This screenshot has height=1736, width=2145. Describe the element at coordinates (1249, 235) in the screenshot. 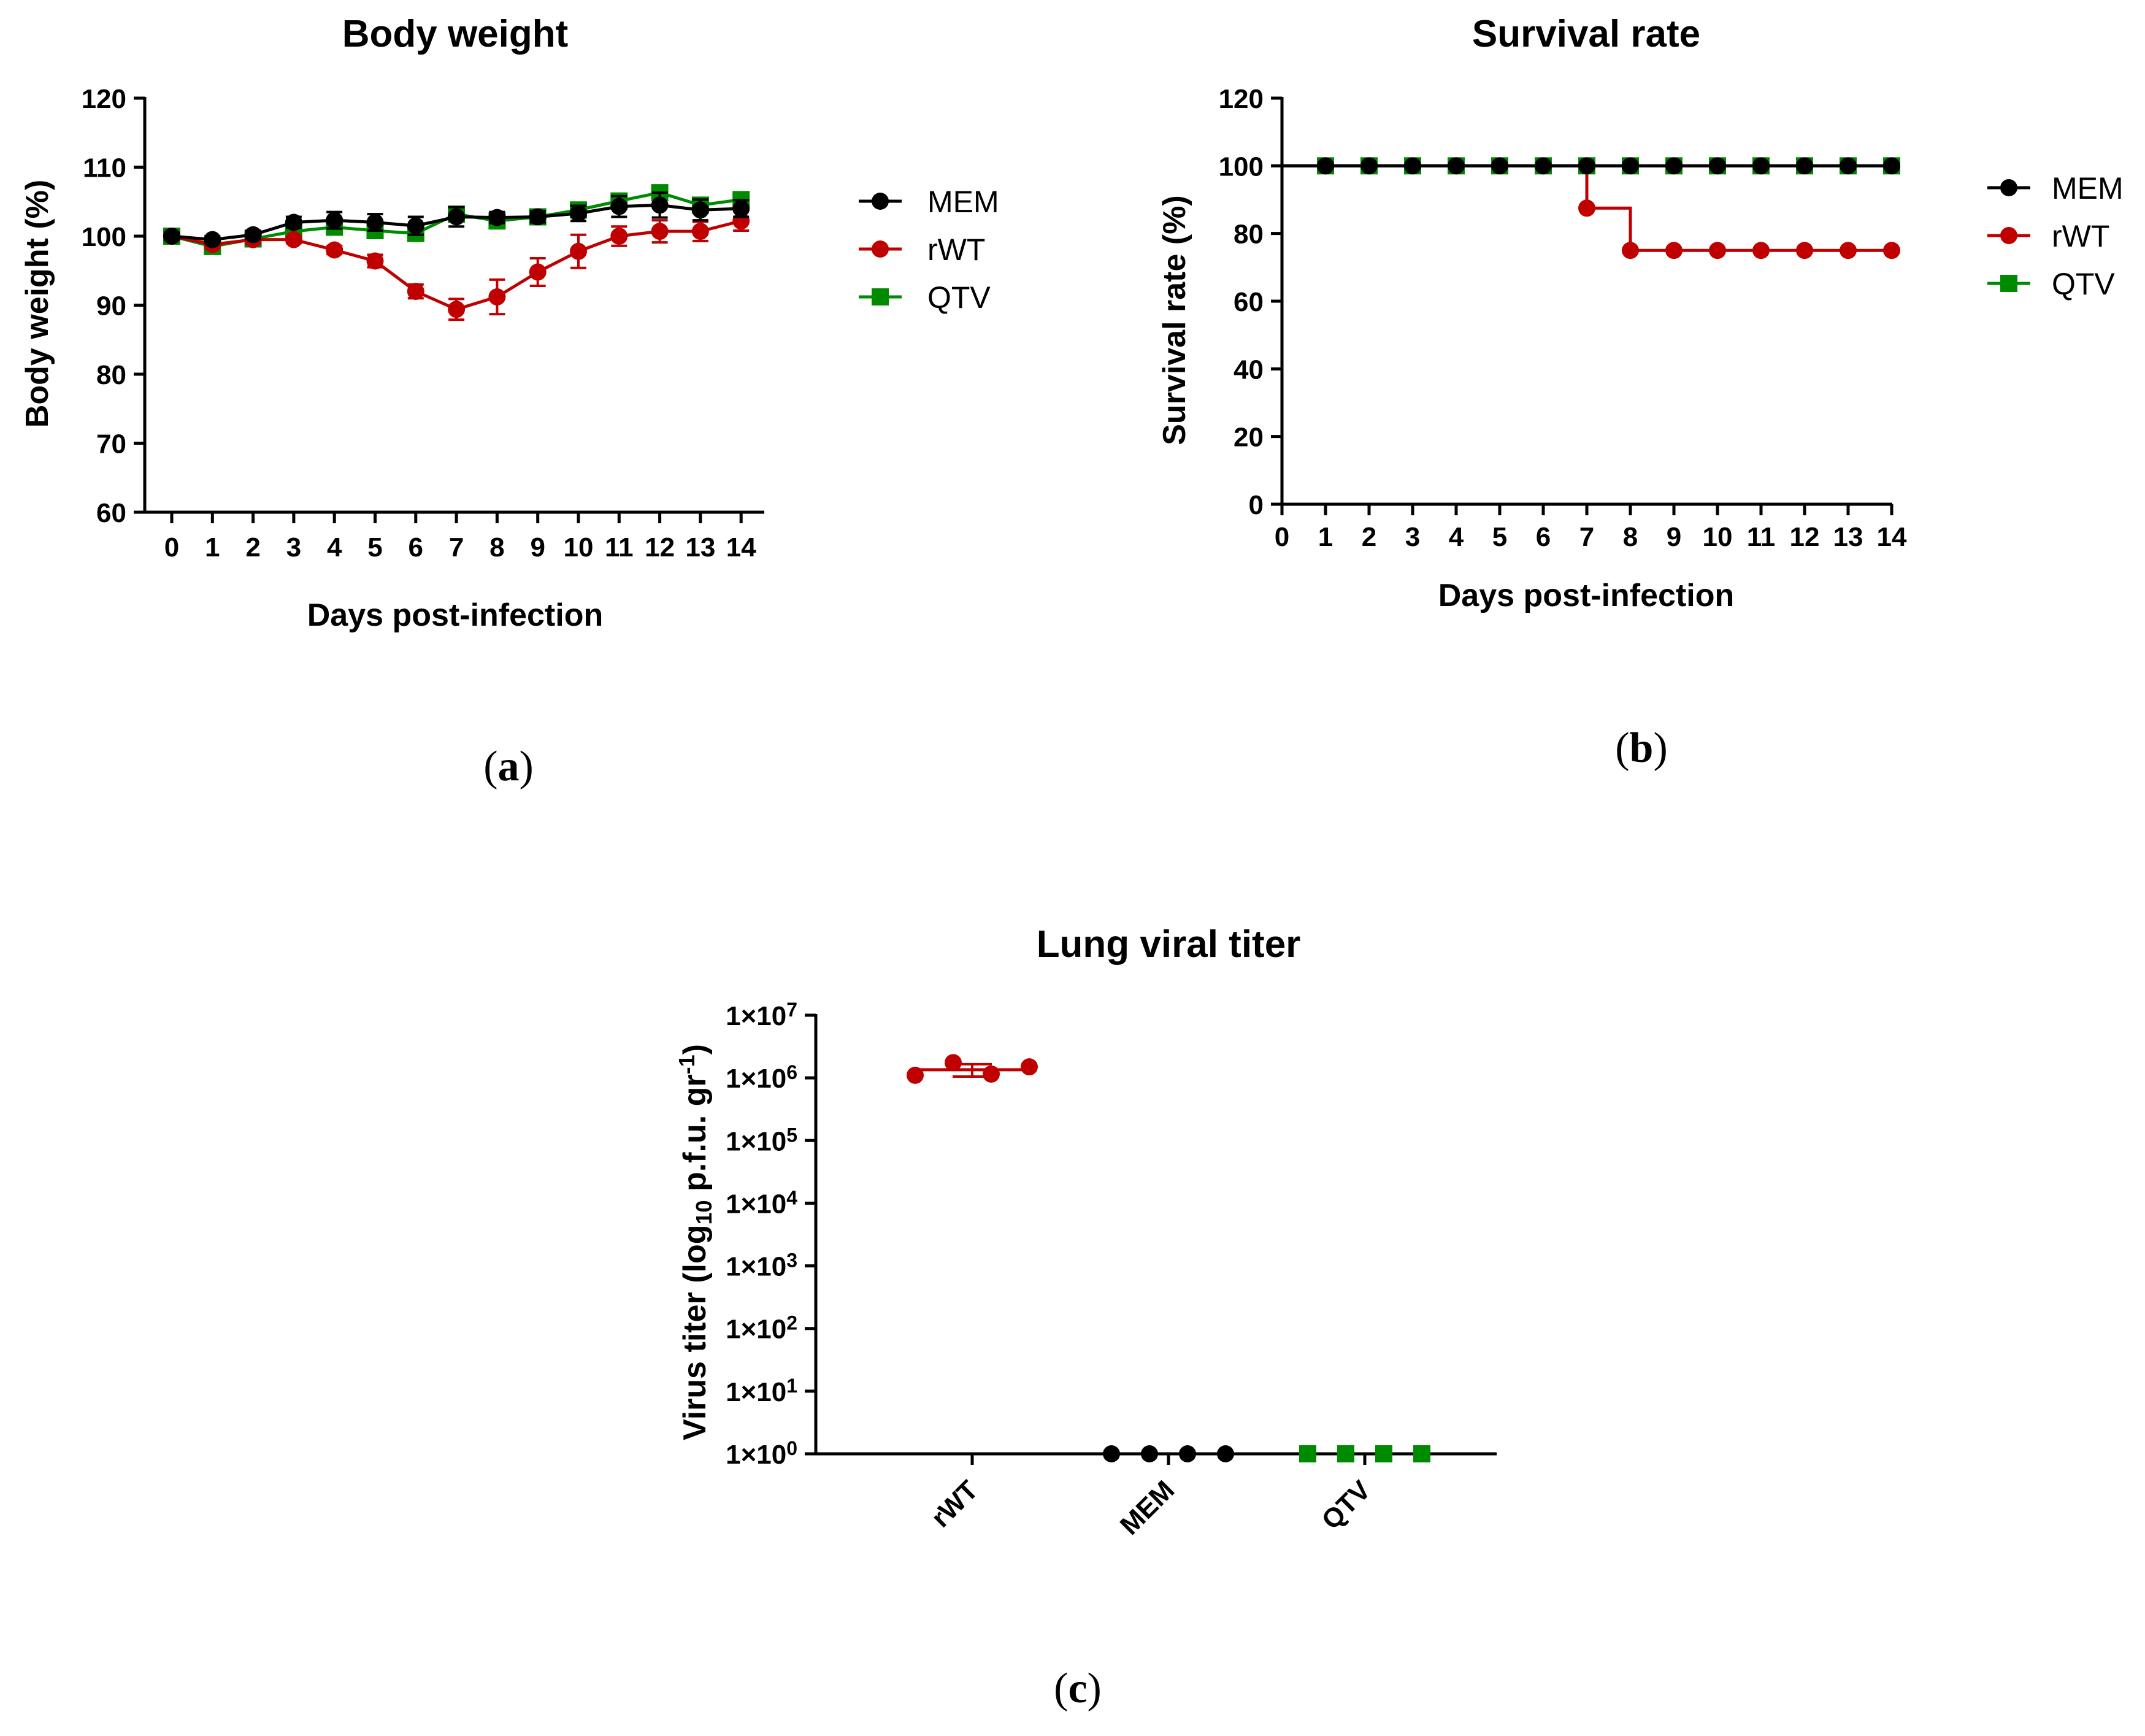

I see `y-tick-label: 80` at that location.